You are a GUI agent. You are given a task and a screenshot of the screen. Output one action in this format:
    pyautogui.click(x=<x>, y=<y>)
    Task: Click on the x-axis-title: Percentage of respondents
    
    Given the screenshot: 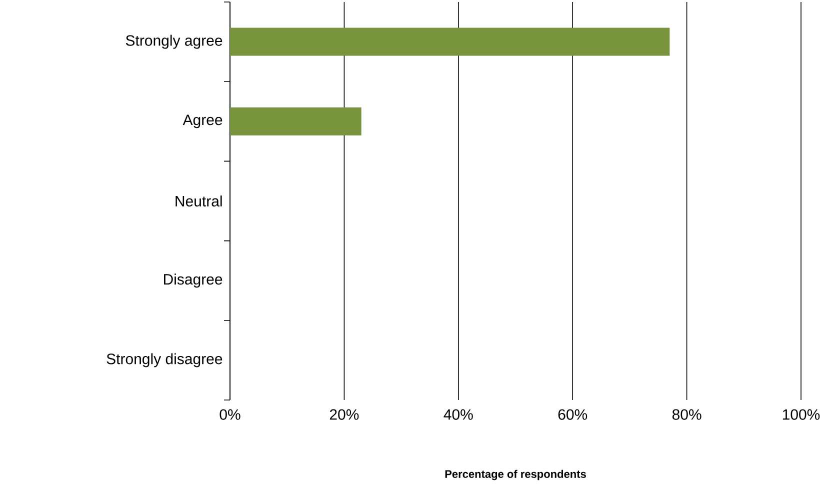 What is the action you would take?
    pyautogui.click(x=515, y=475)
    